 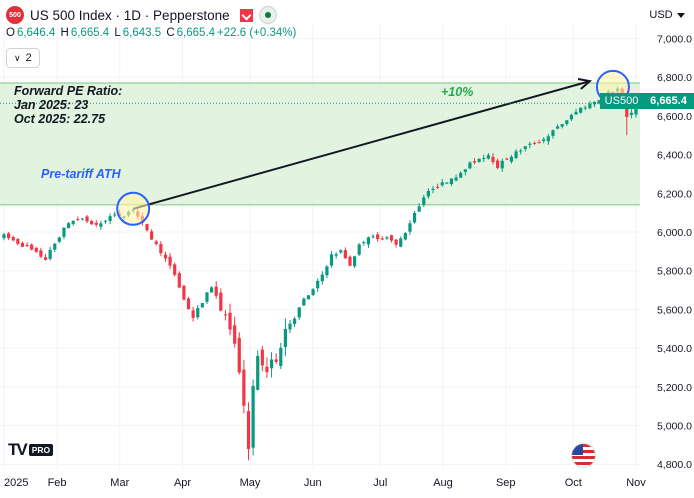 I want to click on y-tick-label: 4,800.0, so click(x=674, y=465).